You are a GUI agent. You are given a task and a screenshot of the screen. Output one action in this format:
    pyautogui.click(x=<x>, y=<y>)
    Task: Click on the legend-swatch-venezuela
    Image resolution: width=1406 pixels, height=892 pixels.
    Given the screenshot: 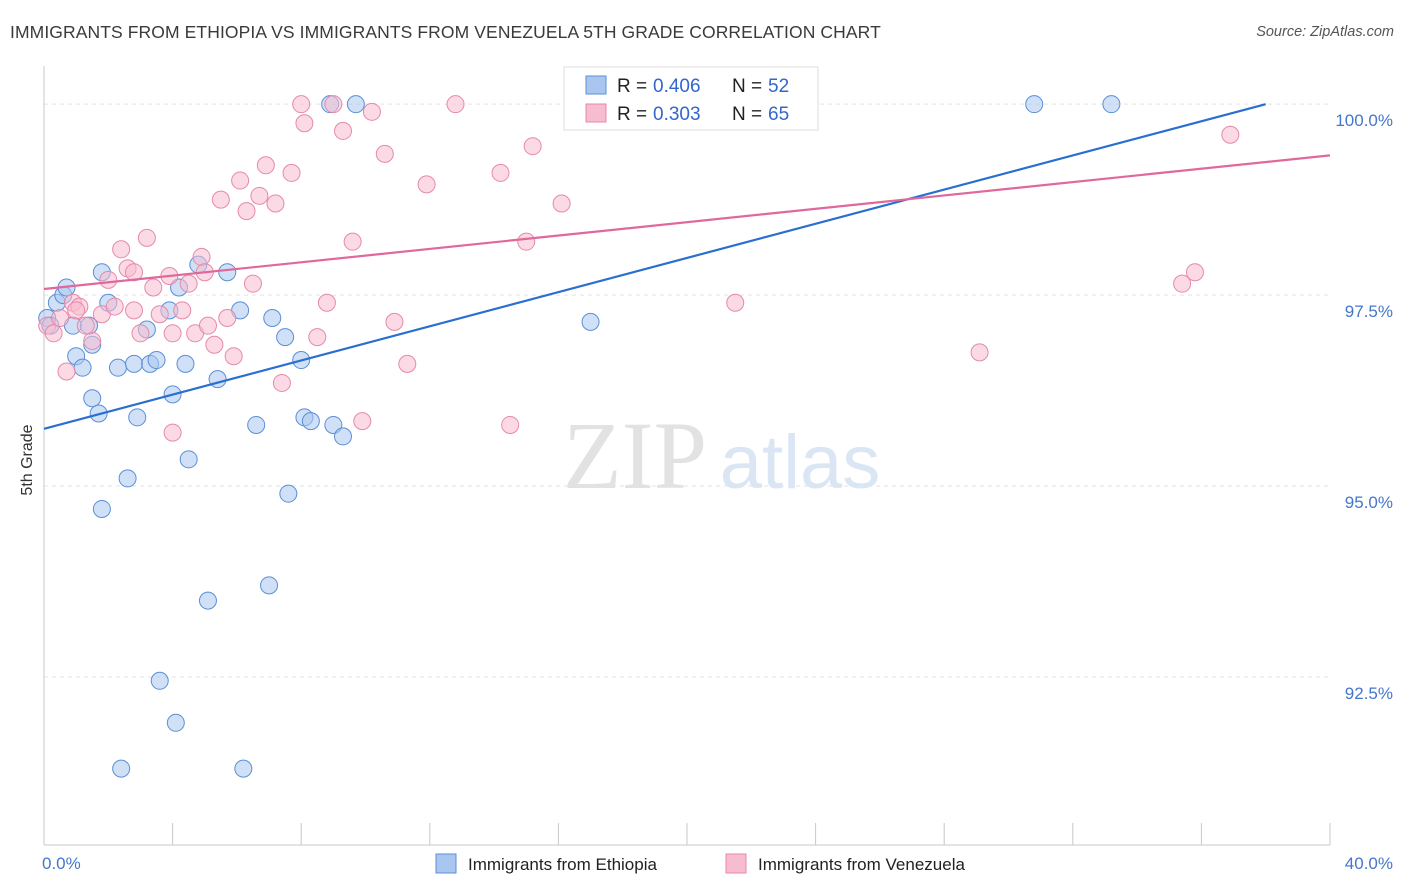 What is the action you would take?
    pyautogui.click(x=736, y=863)
    